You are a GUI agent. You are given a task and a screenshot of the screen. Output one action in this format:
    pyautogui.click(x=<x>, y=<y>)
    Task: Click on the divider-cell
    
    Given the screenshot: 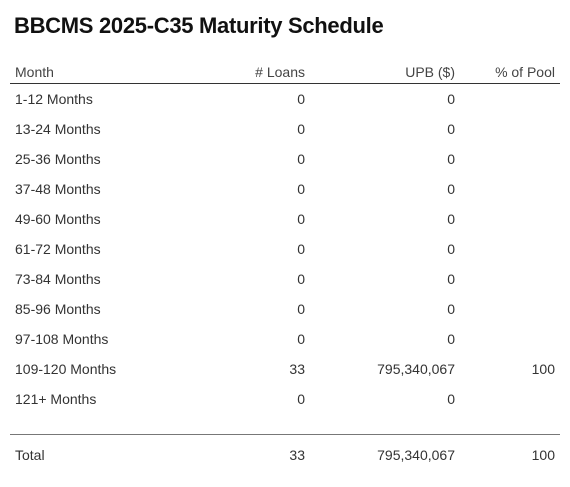 What is the action you would take?
    pyautogui.click(x=285, y=424)
    